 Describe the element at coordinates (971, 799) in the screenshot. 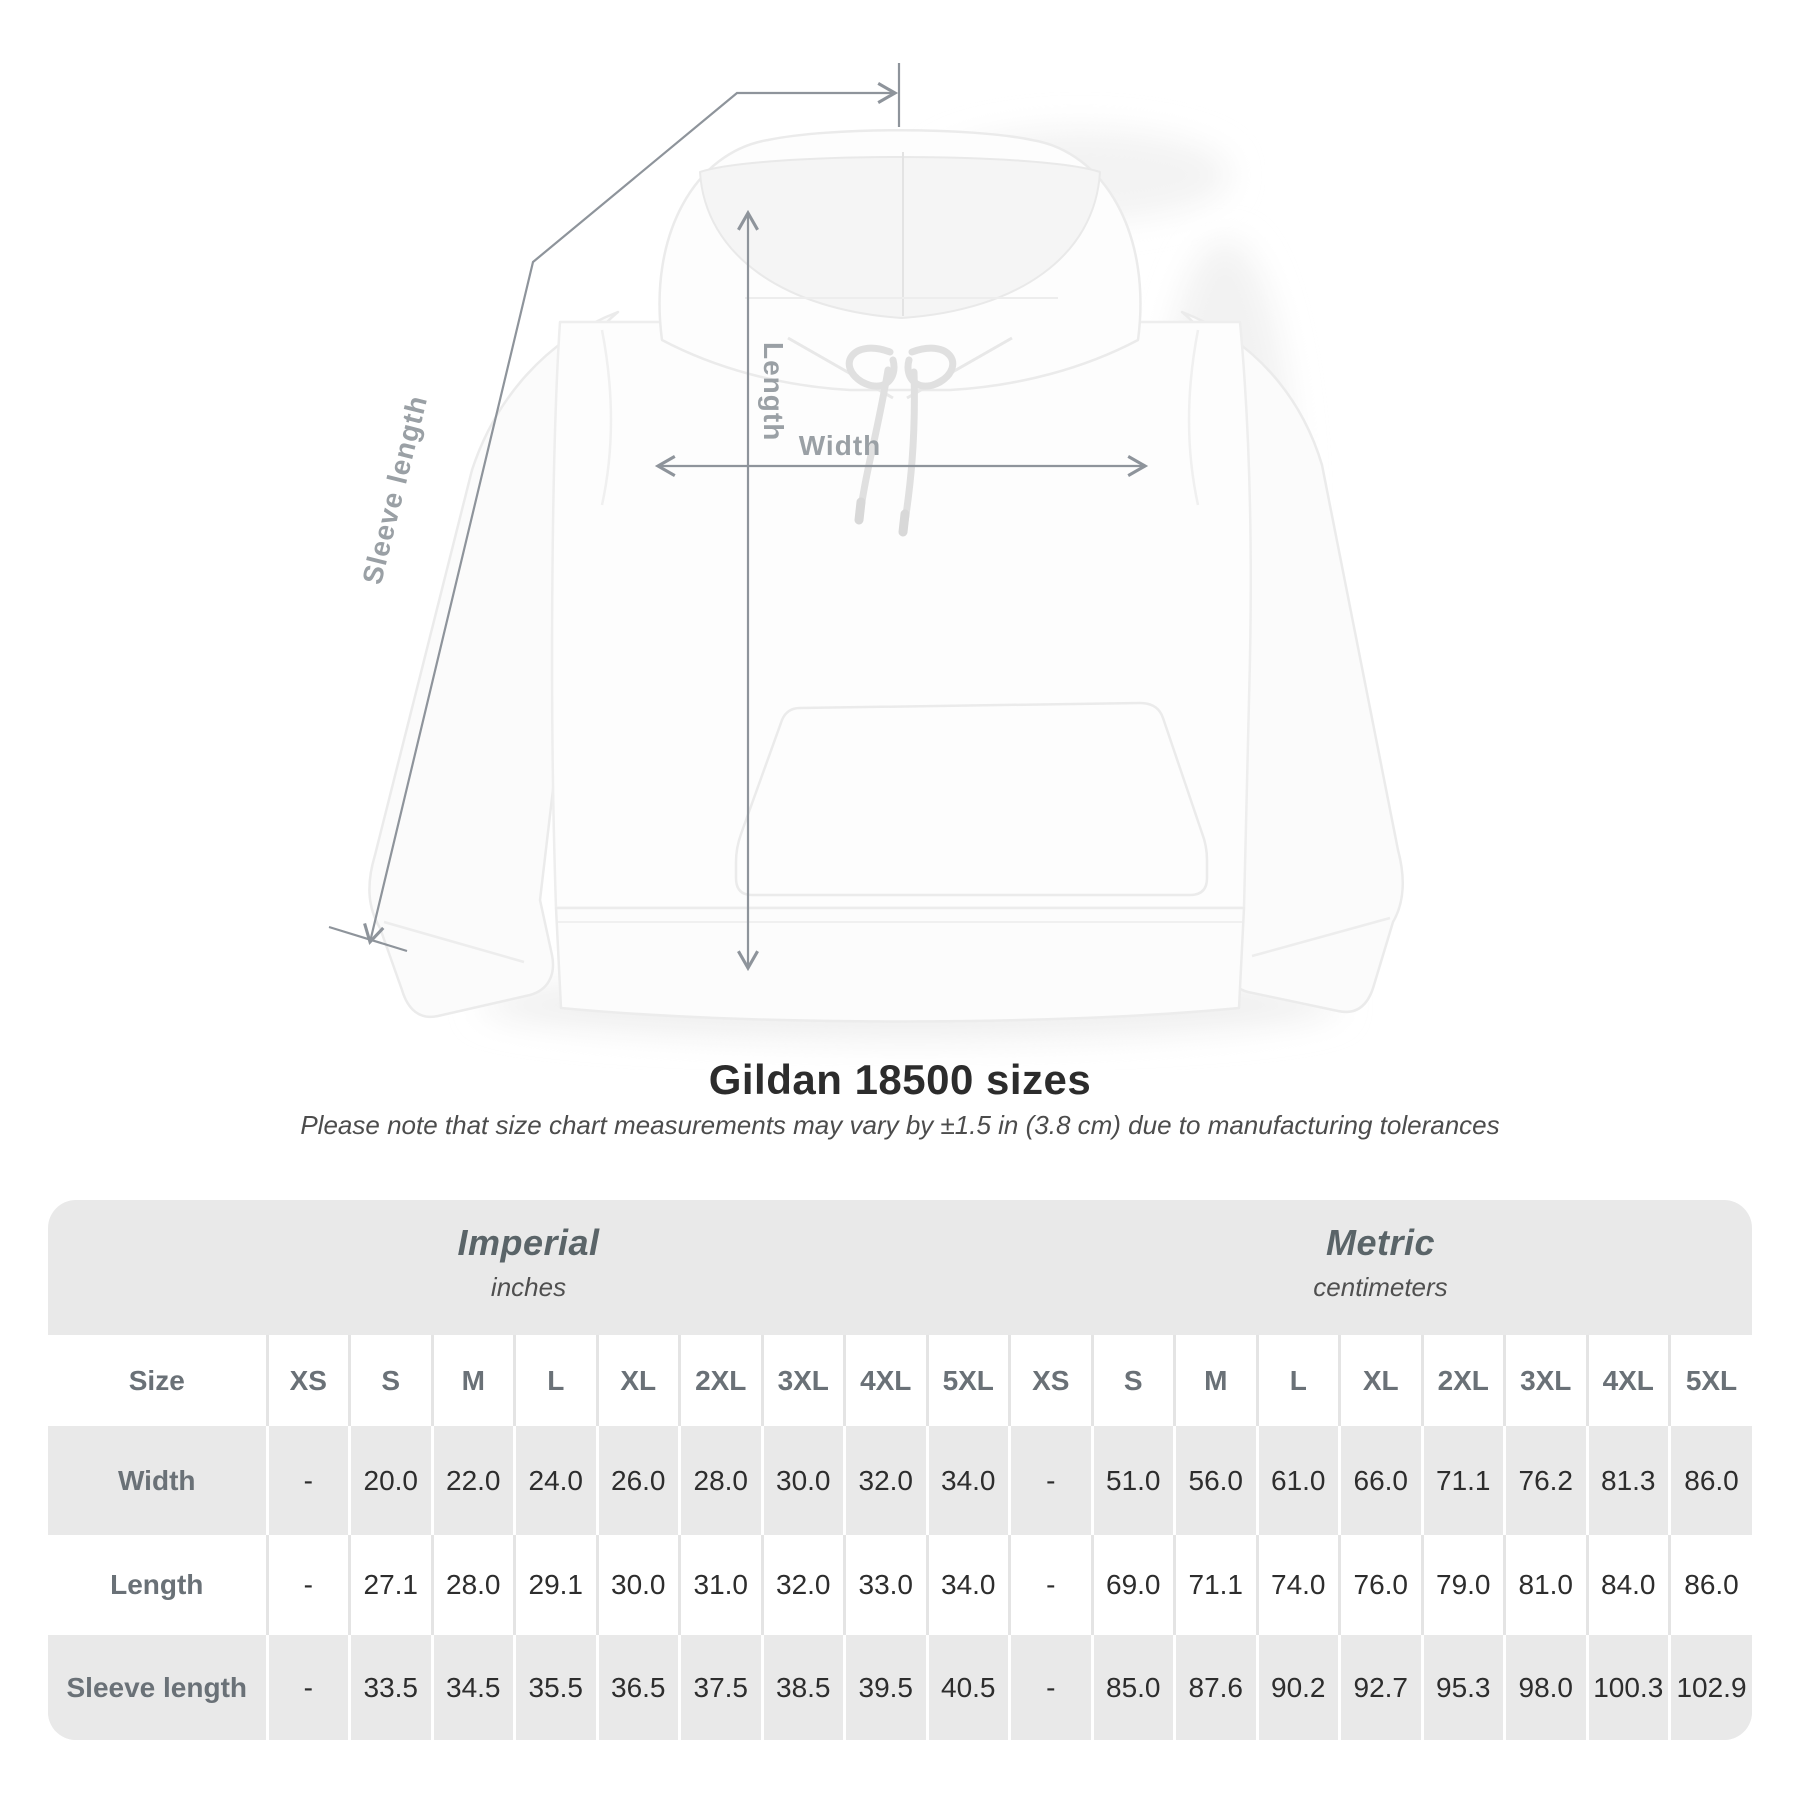

I see `hoodie-pocket` at that location.